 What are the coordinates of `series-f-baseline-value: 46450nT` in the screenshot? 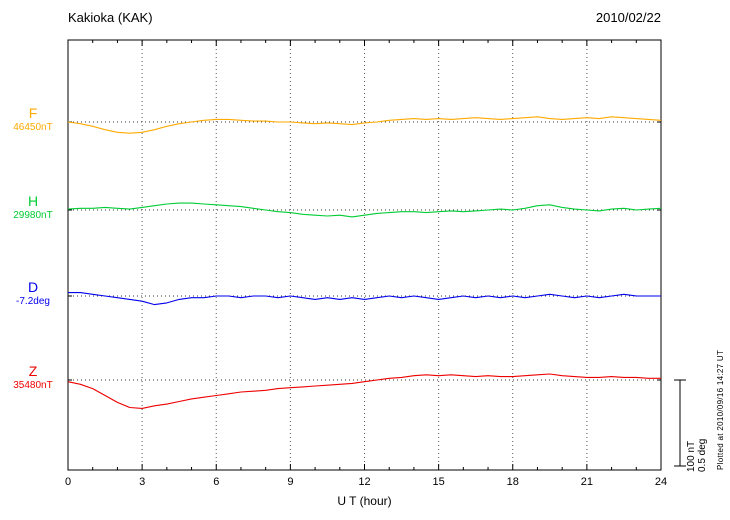 It's located at (33, 127).